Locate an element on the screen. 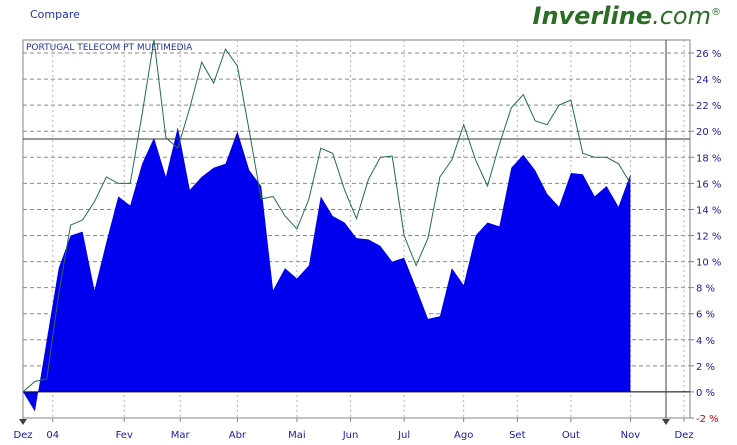 The image size is (737, 445). compare-link: Compare is located at coordinates (55, 14).